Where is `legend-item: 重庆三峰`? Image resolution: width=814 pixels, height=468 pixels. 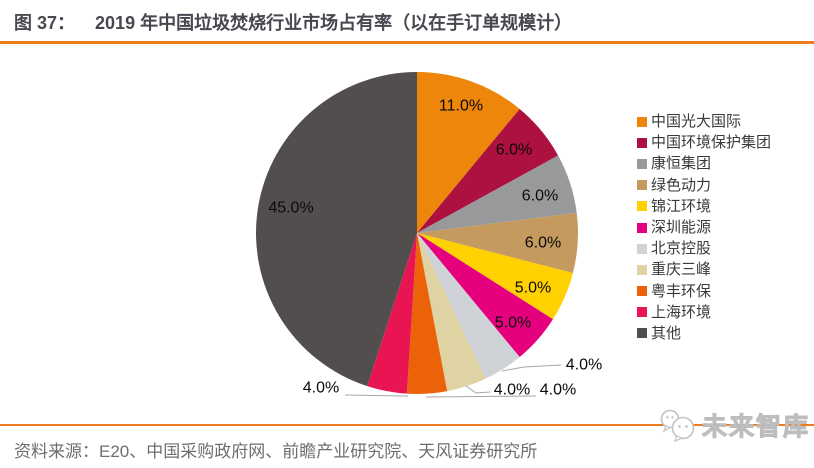
legend-item: 重庆三峰 is located at coordinates (704, 269).